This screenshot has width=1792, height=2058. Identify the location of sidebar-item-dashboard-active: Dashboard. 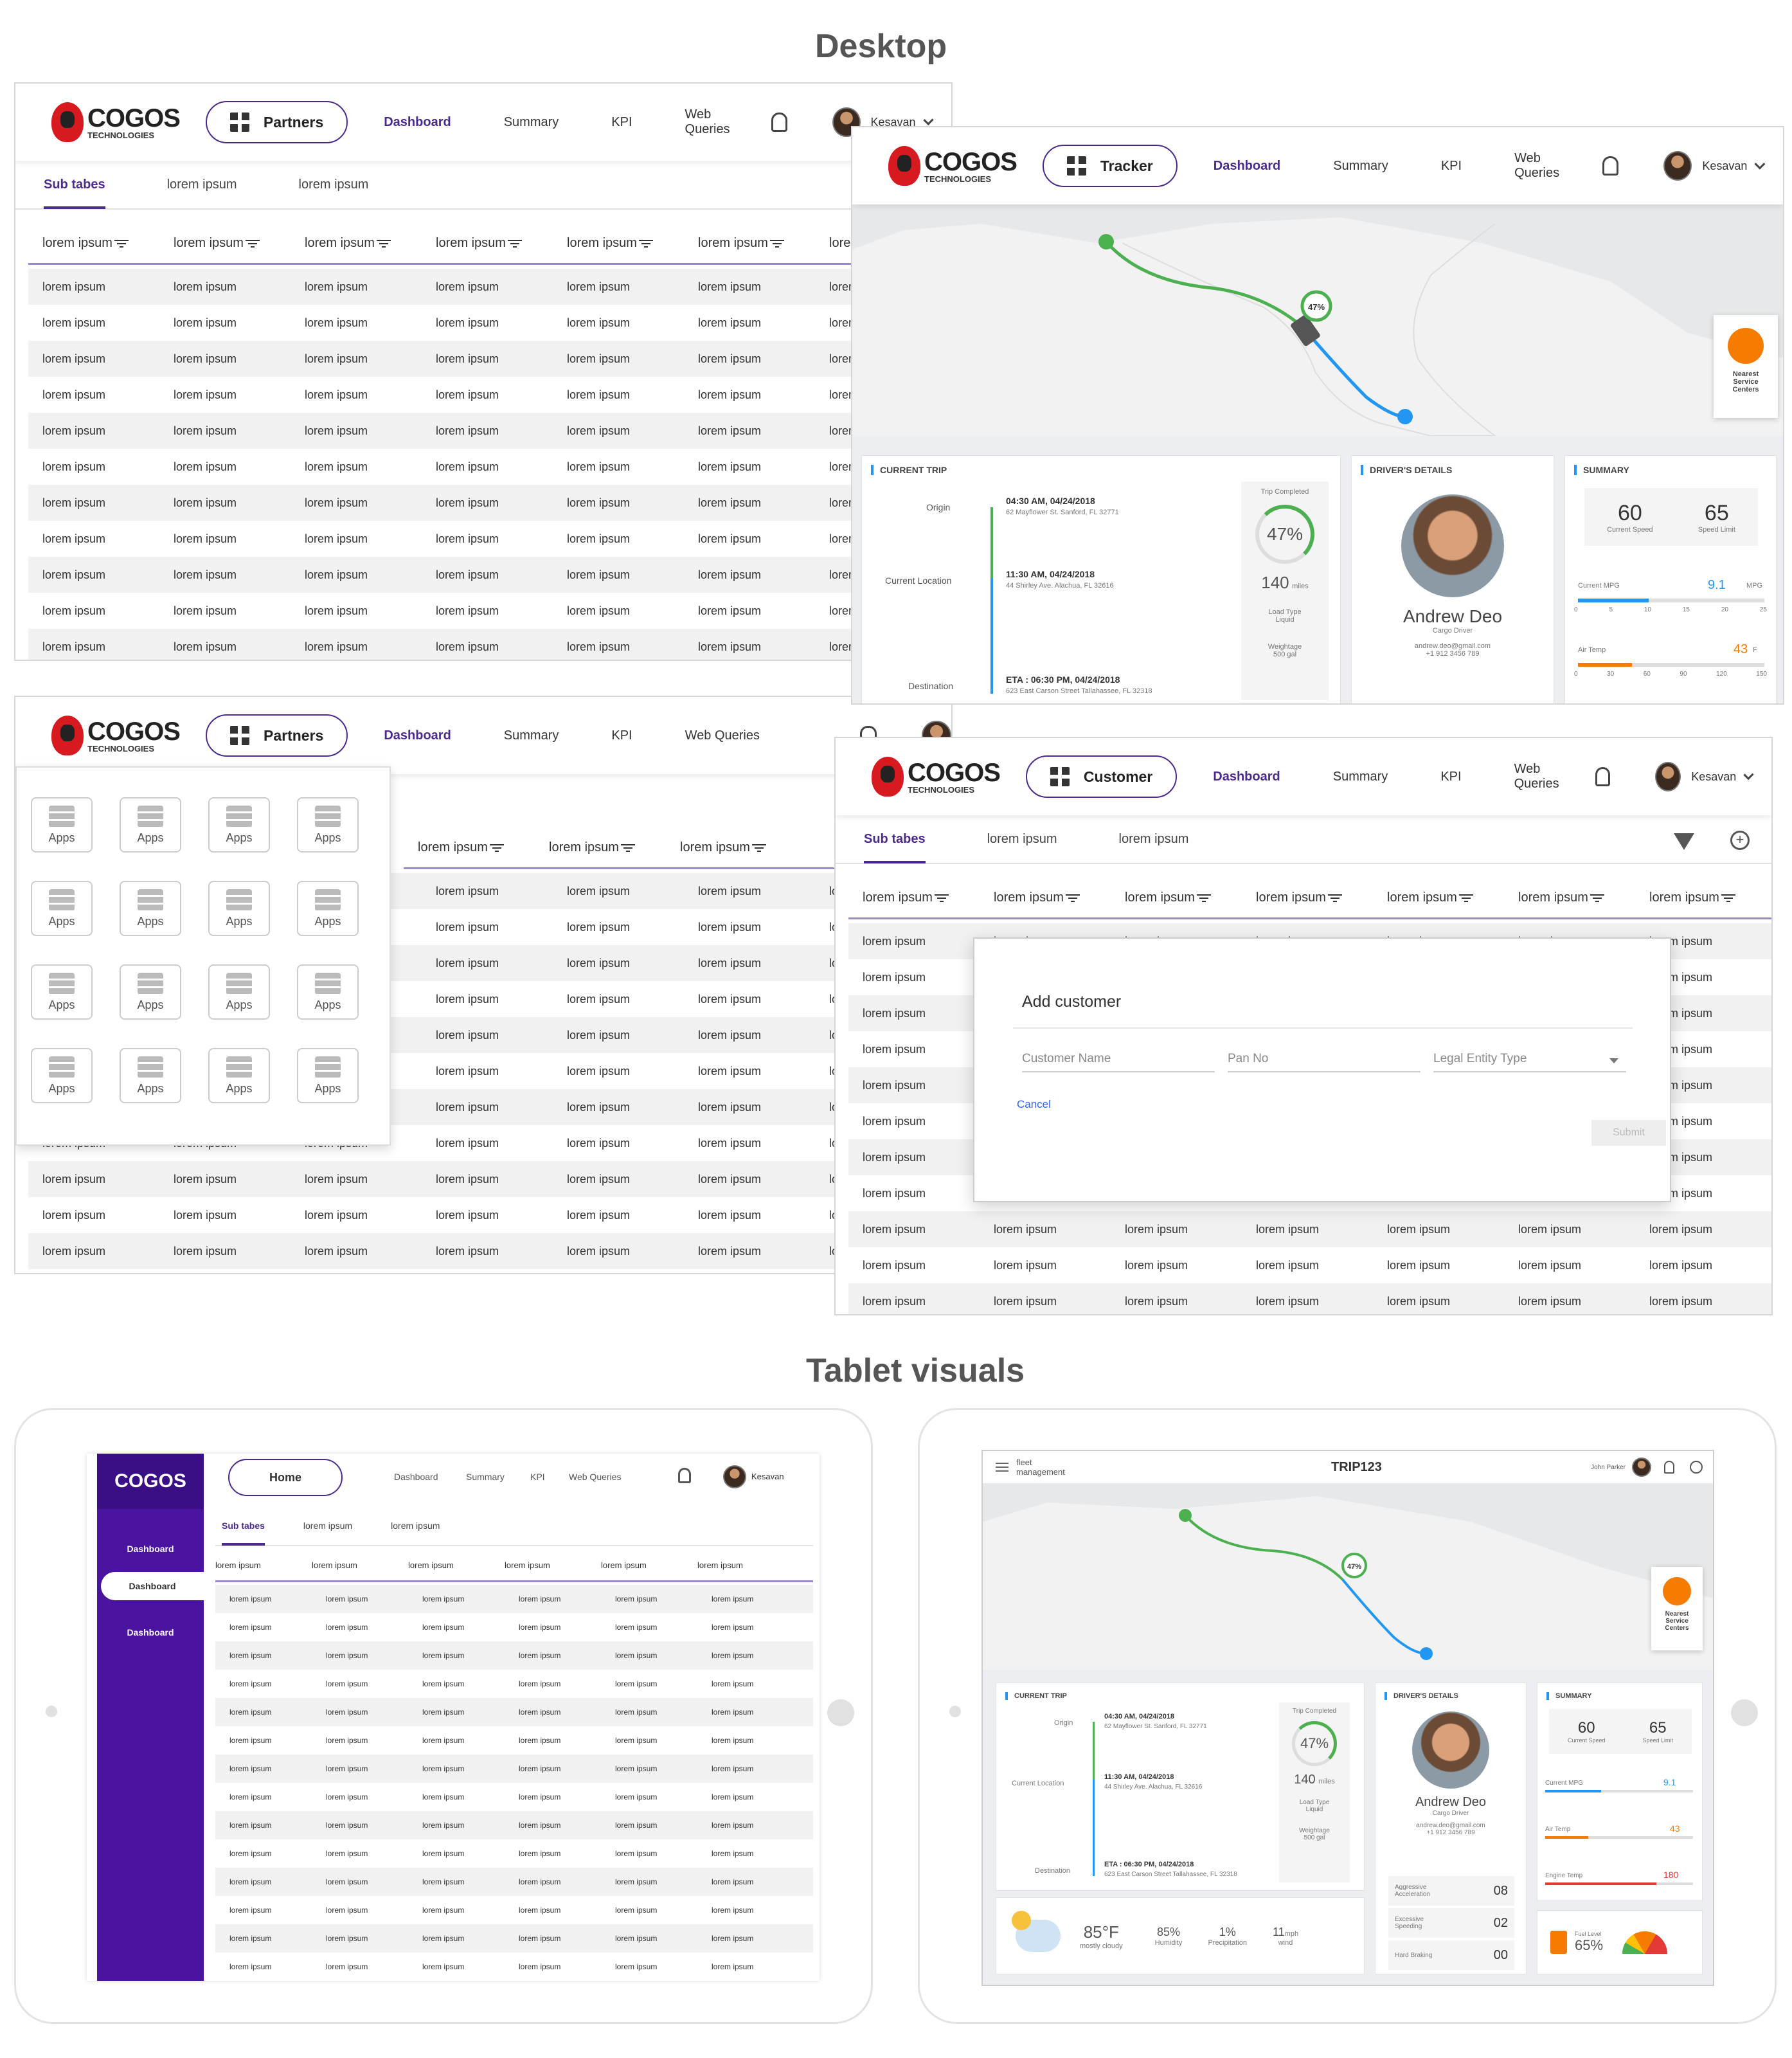
(152, 1586).